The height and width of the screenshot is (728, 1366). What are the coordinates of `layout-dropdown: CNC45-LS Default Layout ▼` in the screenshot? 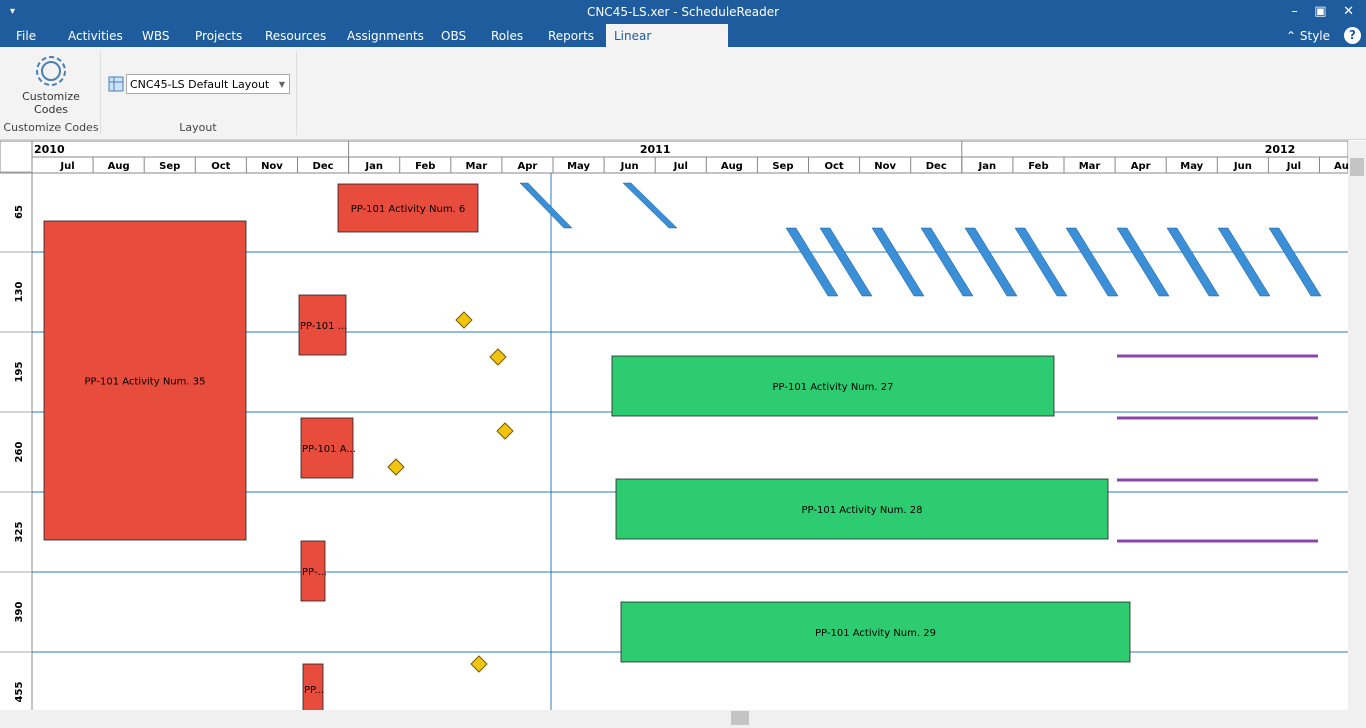 It's located at (208, 84).